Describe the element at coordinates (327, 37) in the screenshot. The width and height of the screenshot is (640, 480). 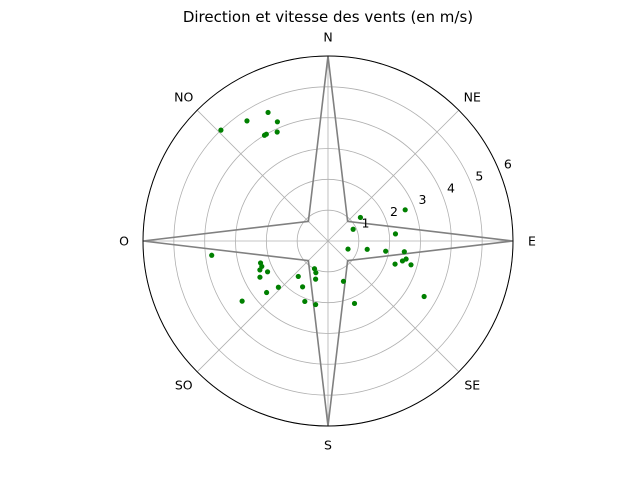
I see `angular-label-N: N` at that location.